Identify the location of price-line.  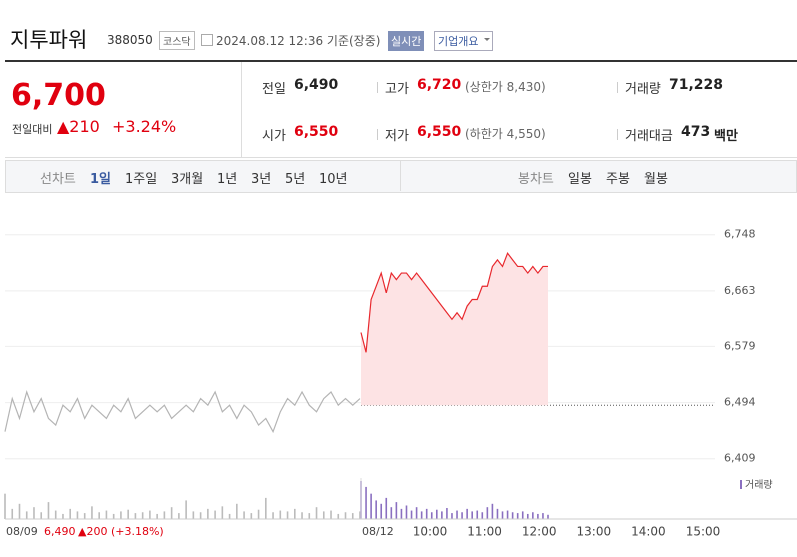
(182, 412).